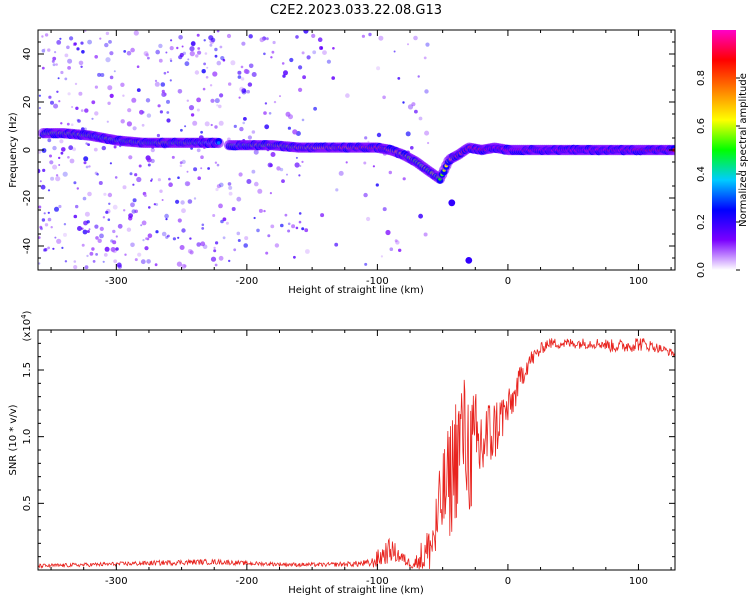 This screenshot has width=750, height=600. Describe the element at coordinates (743, 150) in the screenshot. I see `colorbar-label: Normalized spectral amplitude` at that location.